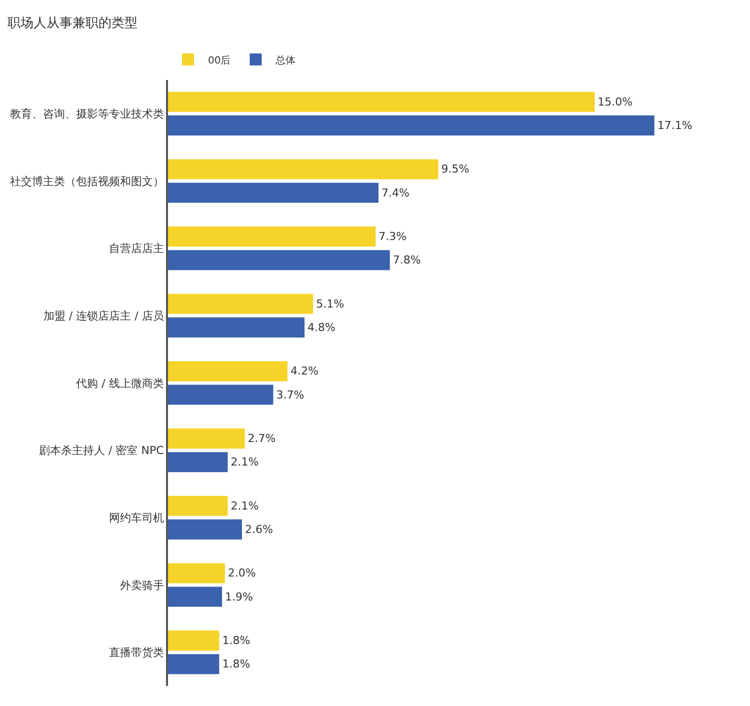 The height and width of the screenshot is (706, 750). Describe the element at coordinates (262, 439) in the screenshot. I see `data-label: 2.7%` at that location.